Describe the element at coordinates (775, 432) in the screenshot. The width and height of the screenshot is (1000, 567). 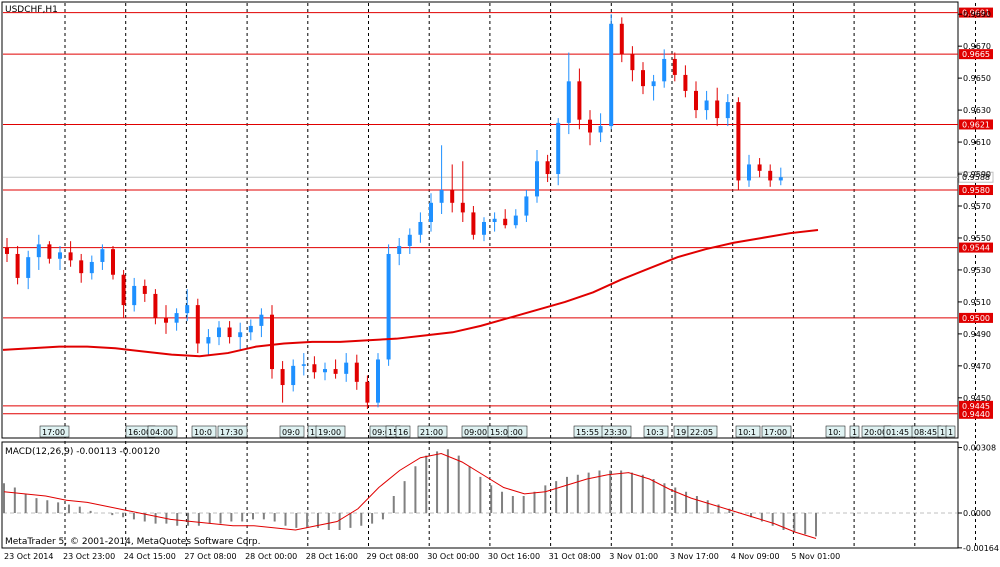
I see `time-marker: 17:00` at that location.